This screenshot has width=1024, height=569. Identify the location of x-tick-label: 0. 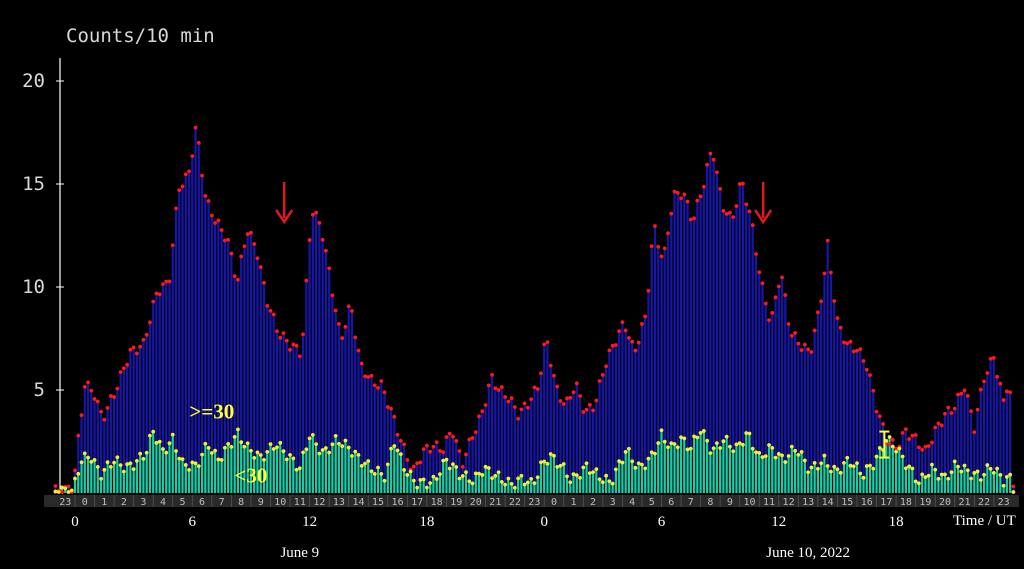
(544, 522).